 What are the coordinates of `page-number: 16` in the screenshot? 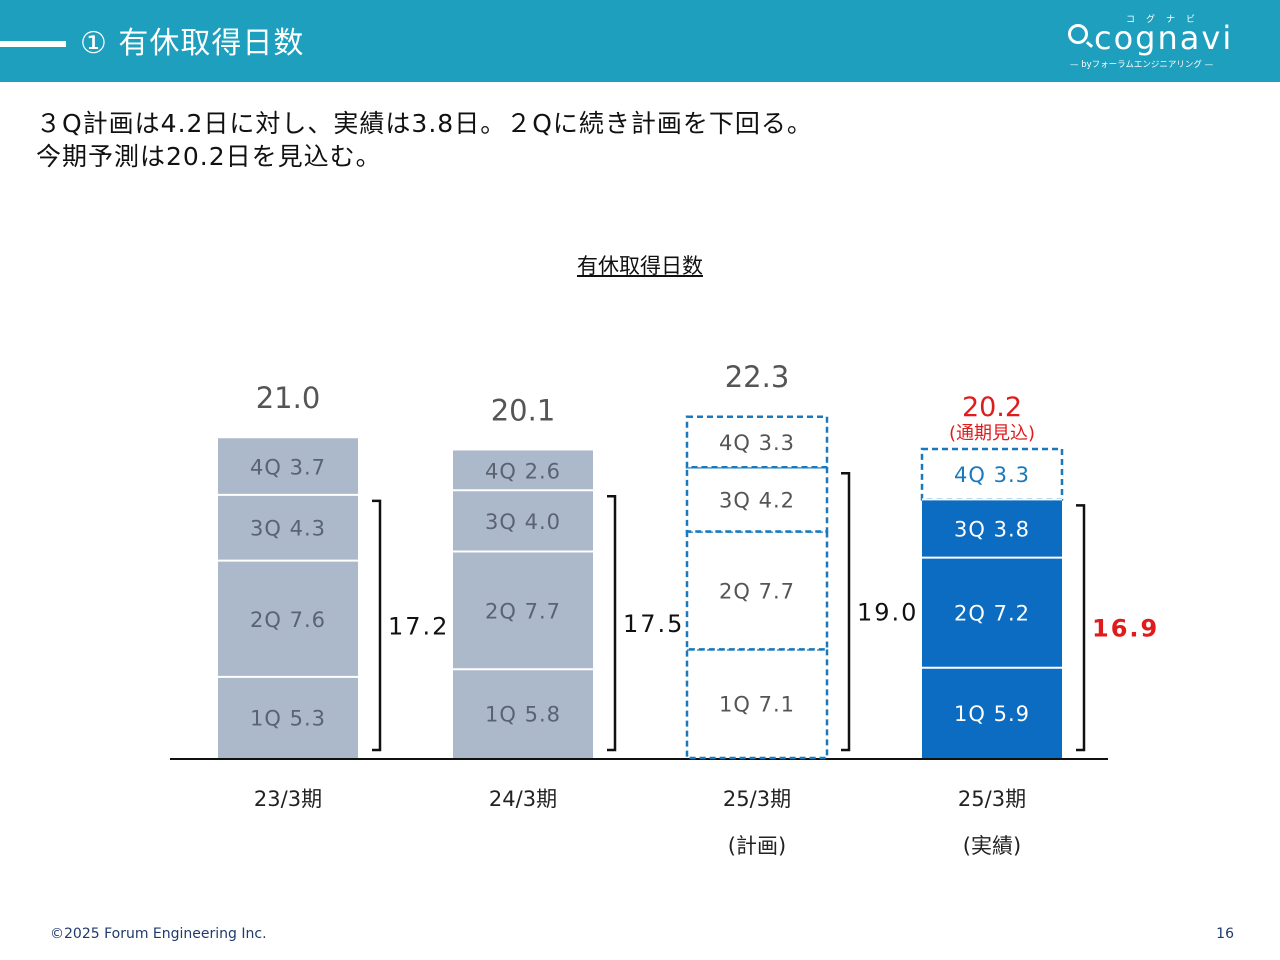 It's located at (1225, 934).